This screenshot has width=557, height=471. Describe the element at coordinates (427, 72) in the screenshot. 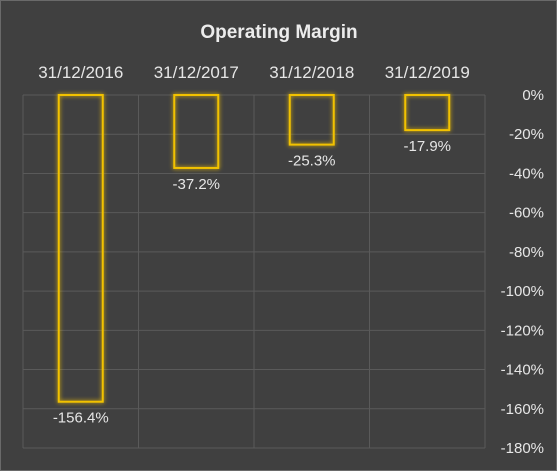

I see `x-tick-label: 31/12/2019` at that location.